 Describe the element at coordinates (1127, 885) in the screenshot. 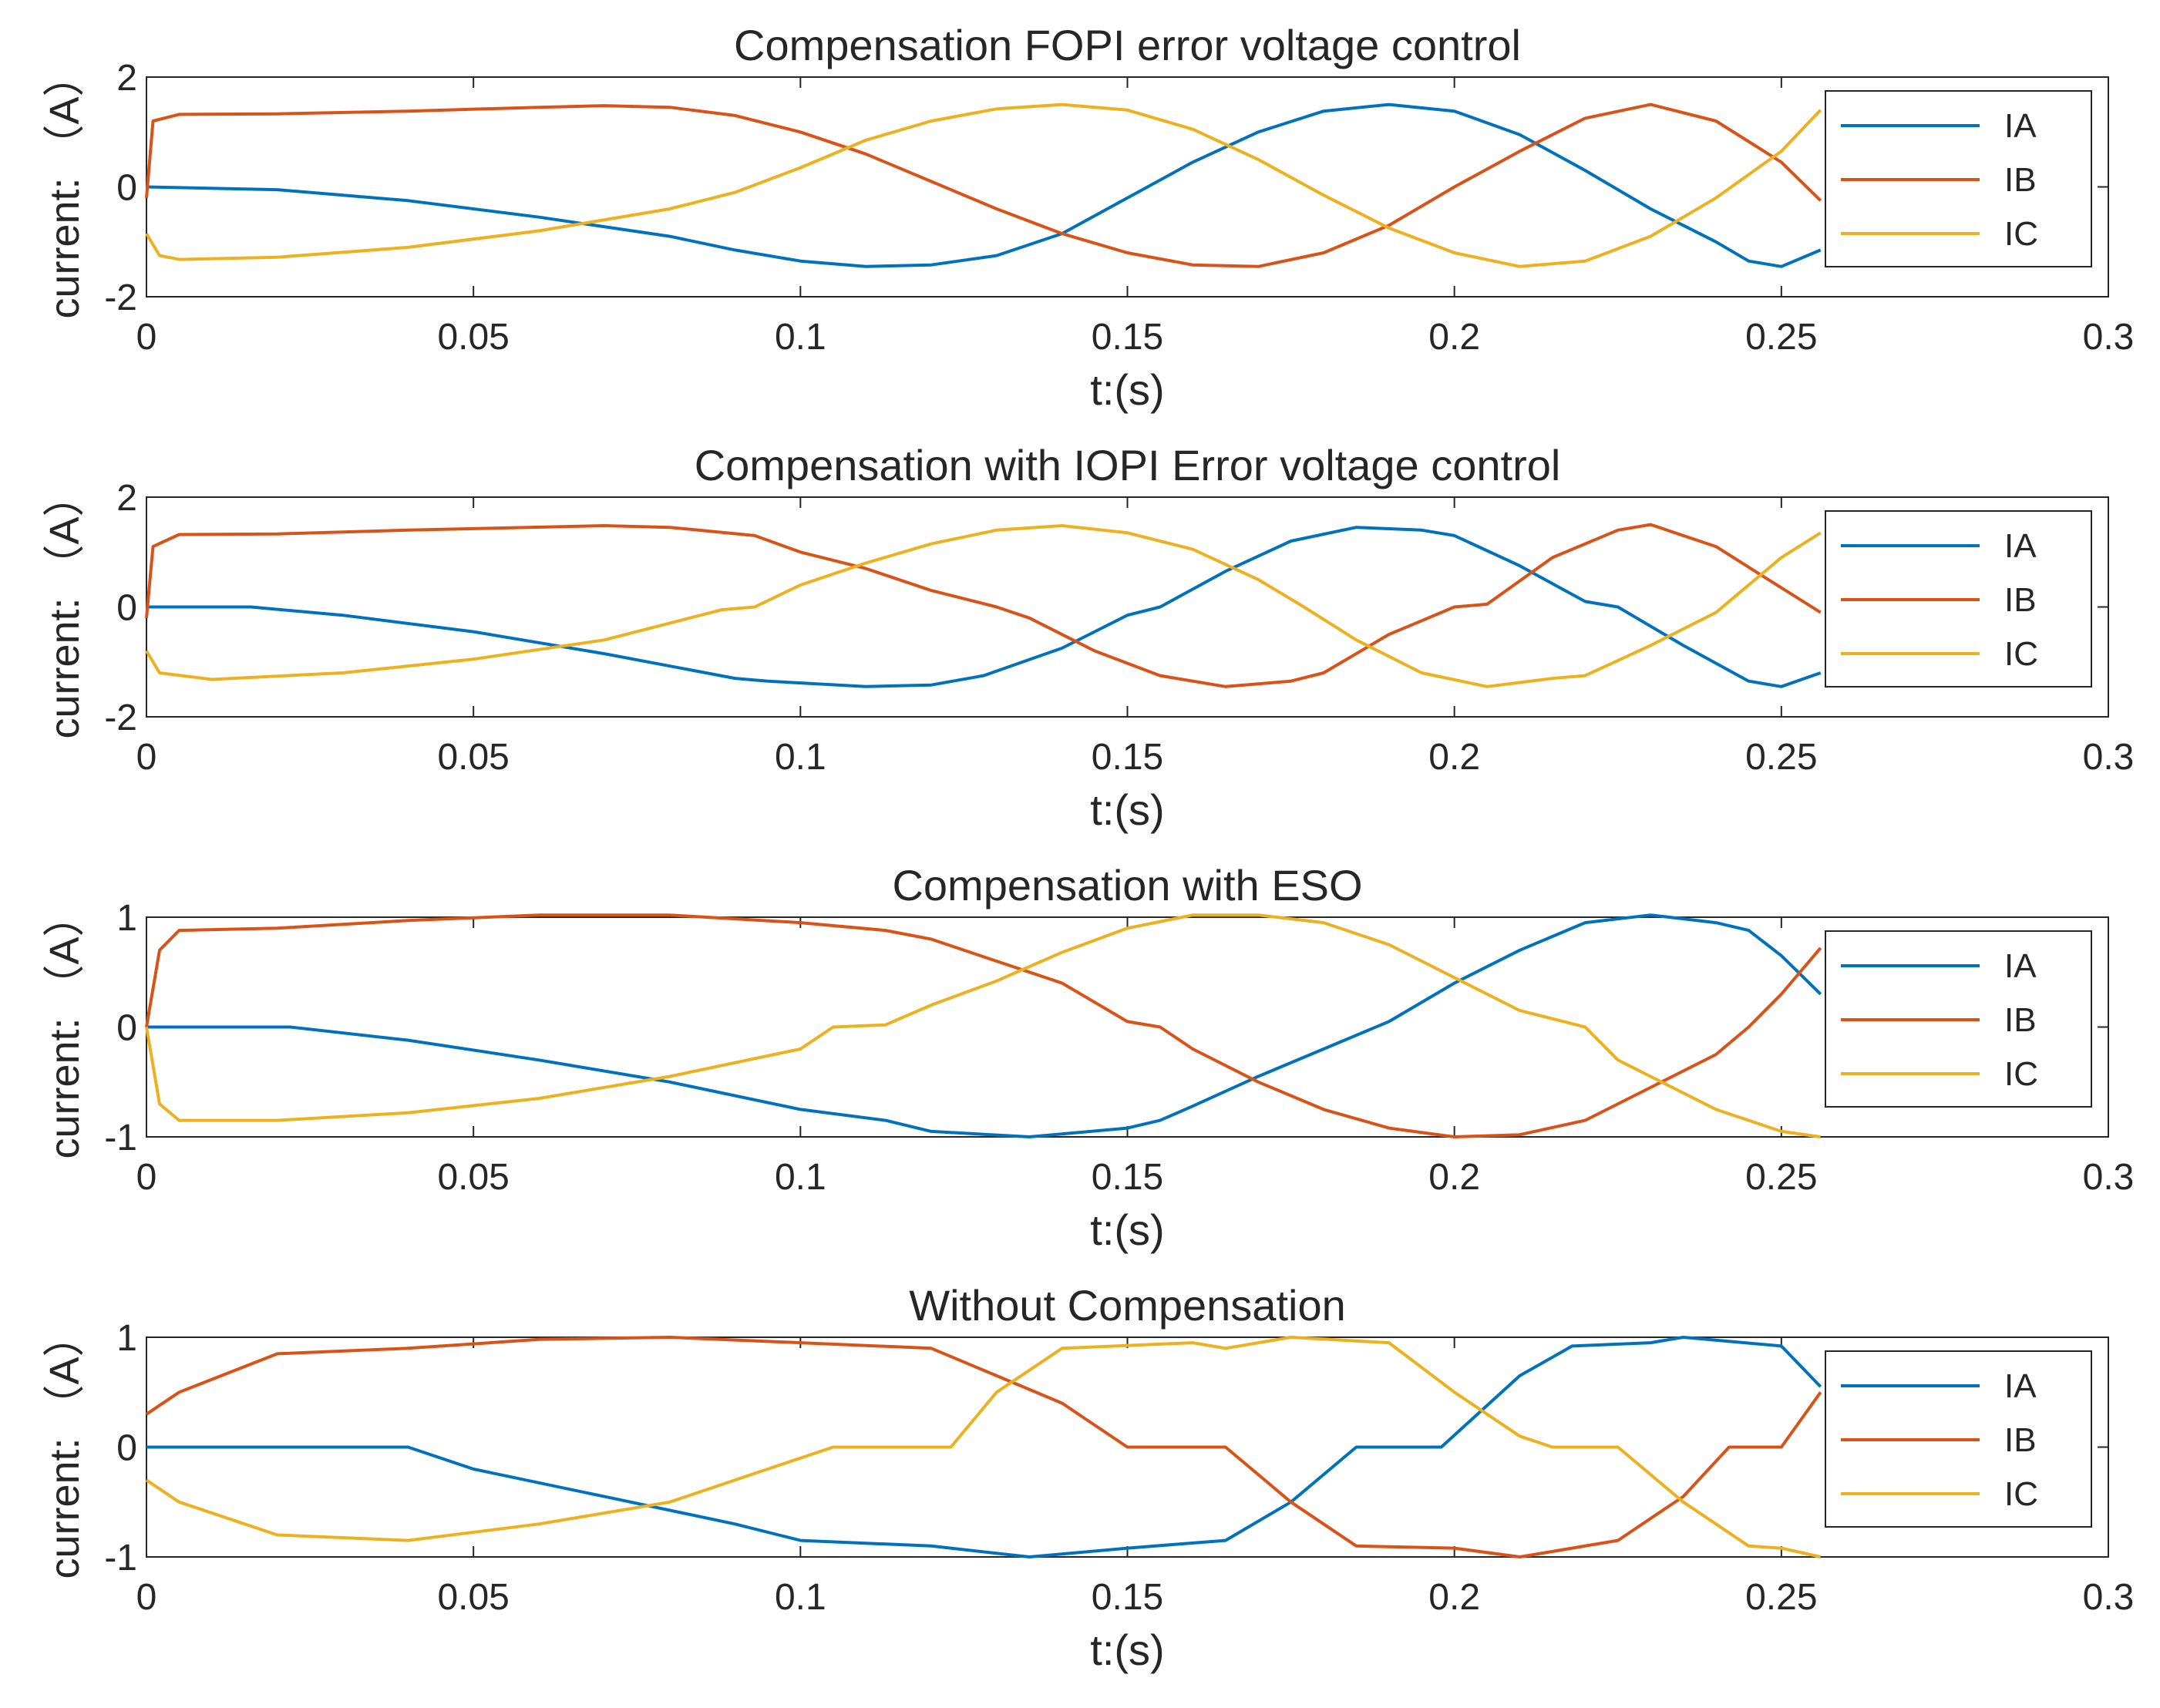

I see `subplot-title: Compensation with ESO` at that location.